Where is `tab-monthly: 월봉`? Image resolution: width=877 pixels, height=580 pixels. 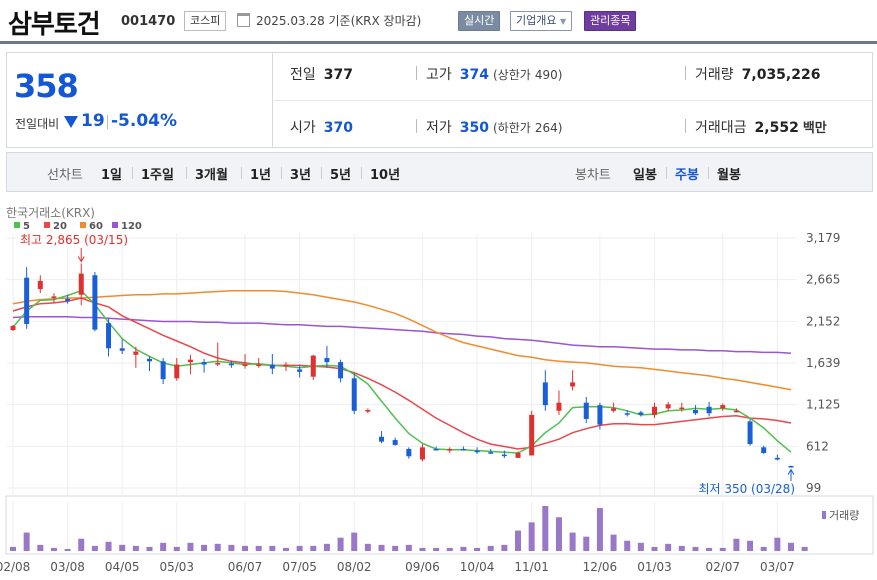
tab-monthly: 월봉 is located at coordinates (729, 175).